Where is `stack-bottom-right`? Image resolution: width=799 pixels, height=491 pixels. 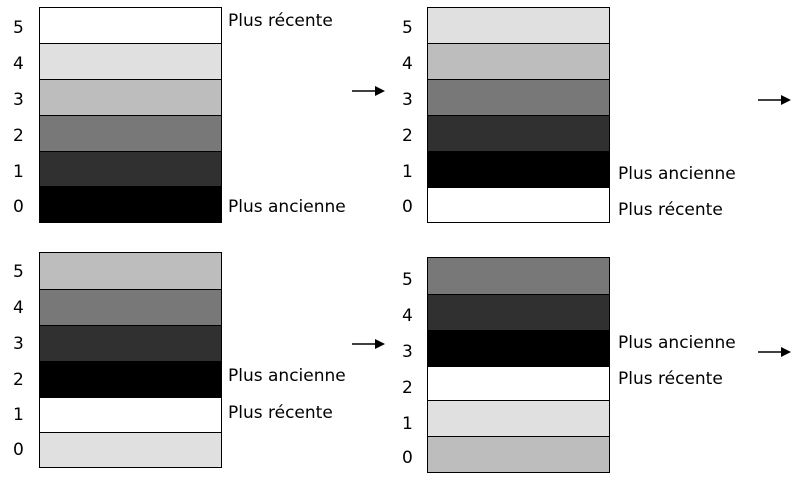
stack-bottom-right is located at coordinates (518, 365).